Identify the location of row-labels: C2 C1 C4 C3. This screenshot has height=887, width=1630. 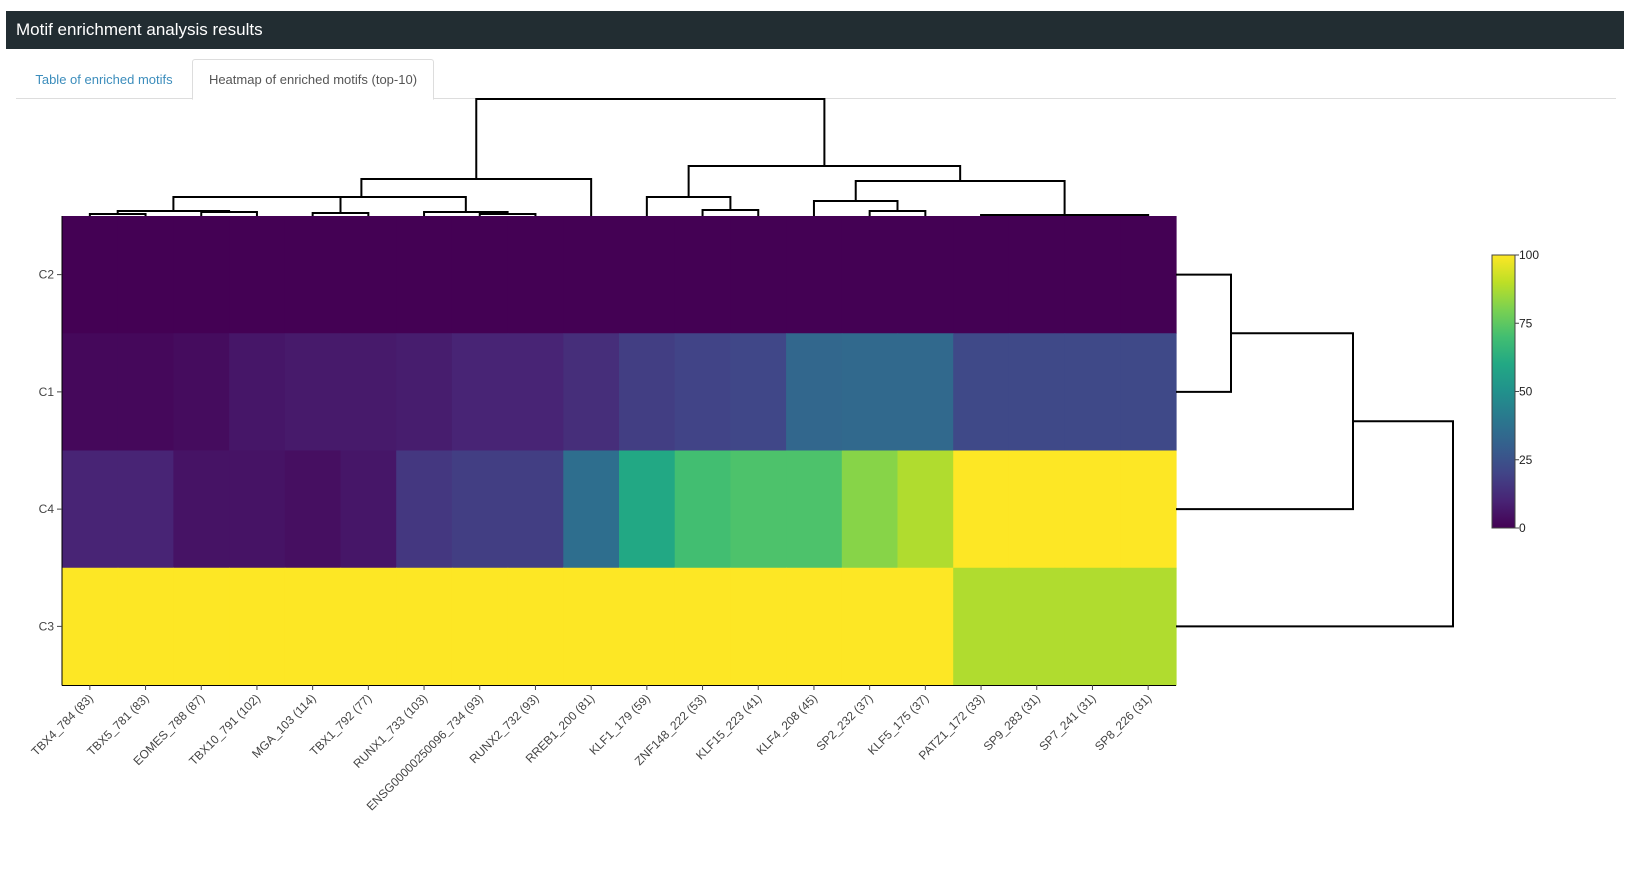
(47, 451).